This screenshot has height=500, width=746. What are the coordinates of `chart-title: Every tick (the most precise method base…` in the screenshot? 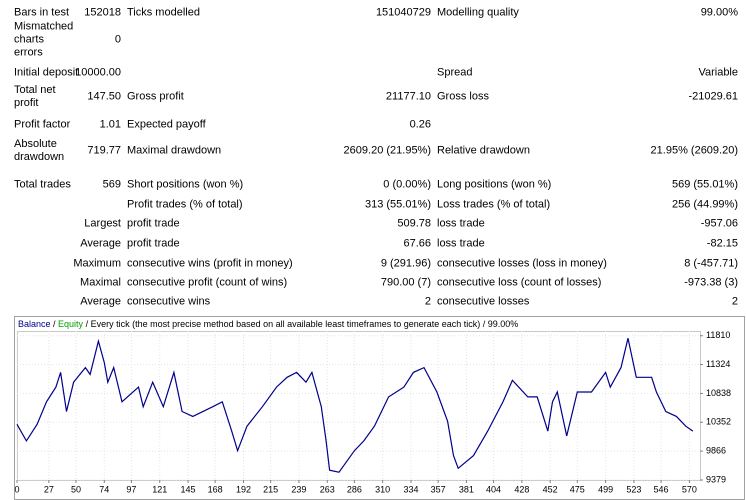 It's located at (305, 324).